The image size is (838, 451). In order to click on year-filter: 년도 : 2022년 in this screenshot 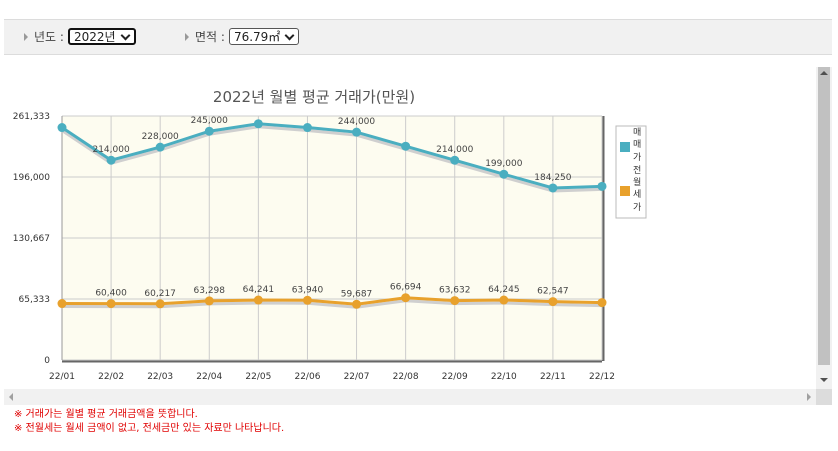, I will do `click(80, 36)`.